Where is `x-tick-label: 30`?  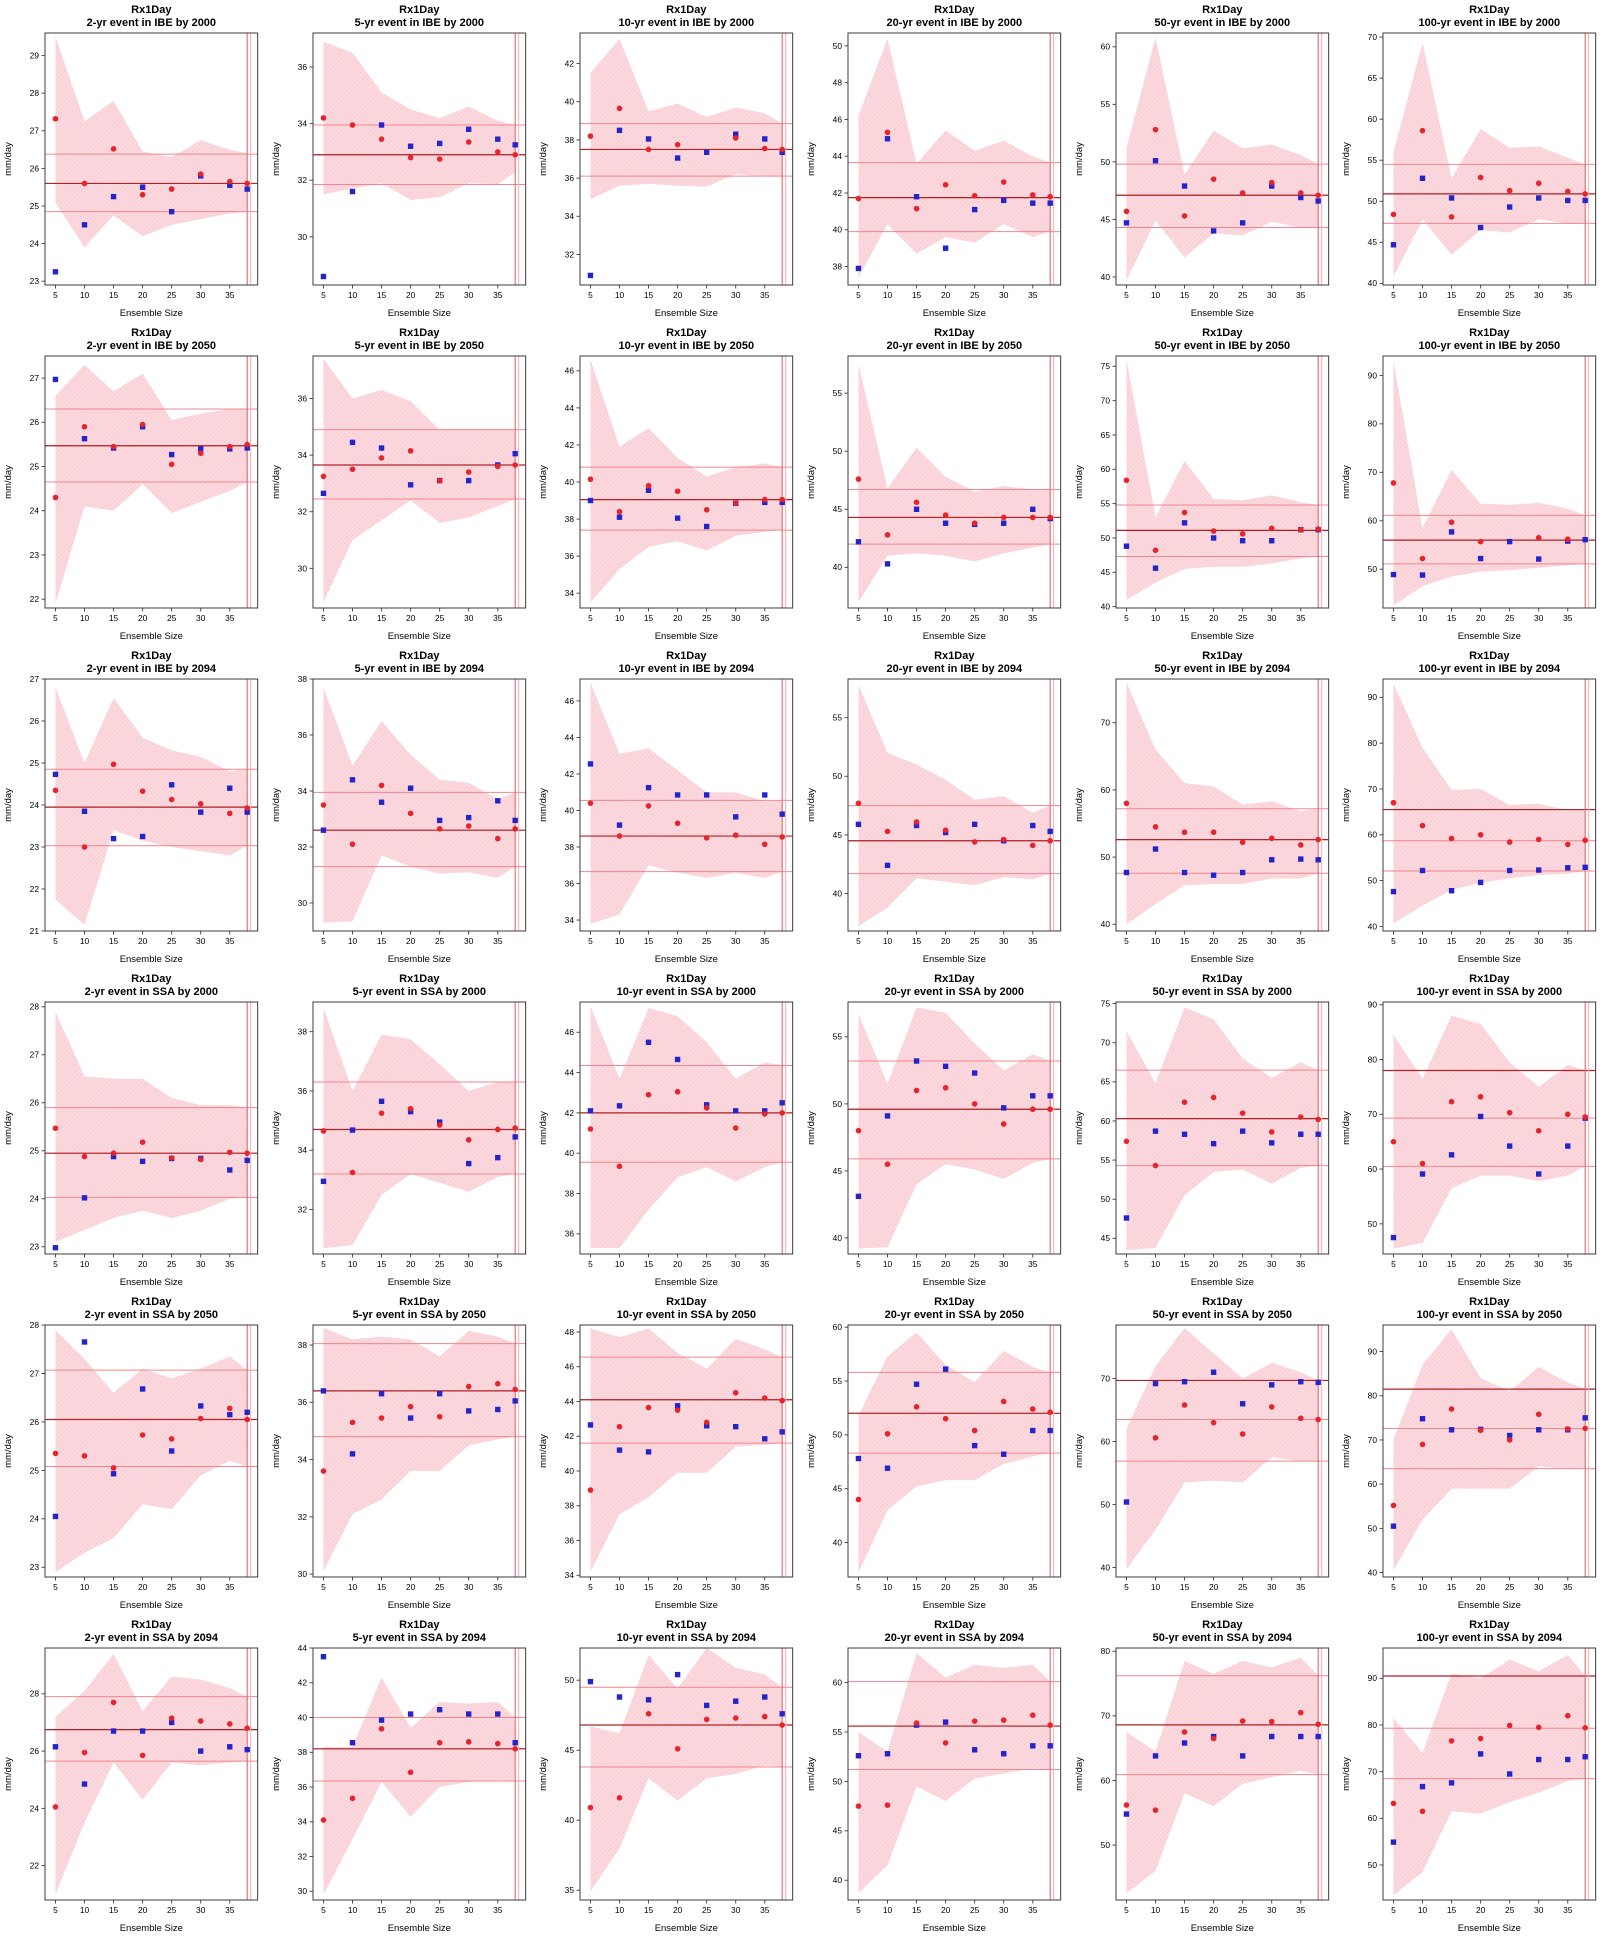 x-tick-label: 30 is located at coordinates (201, 941).